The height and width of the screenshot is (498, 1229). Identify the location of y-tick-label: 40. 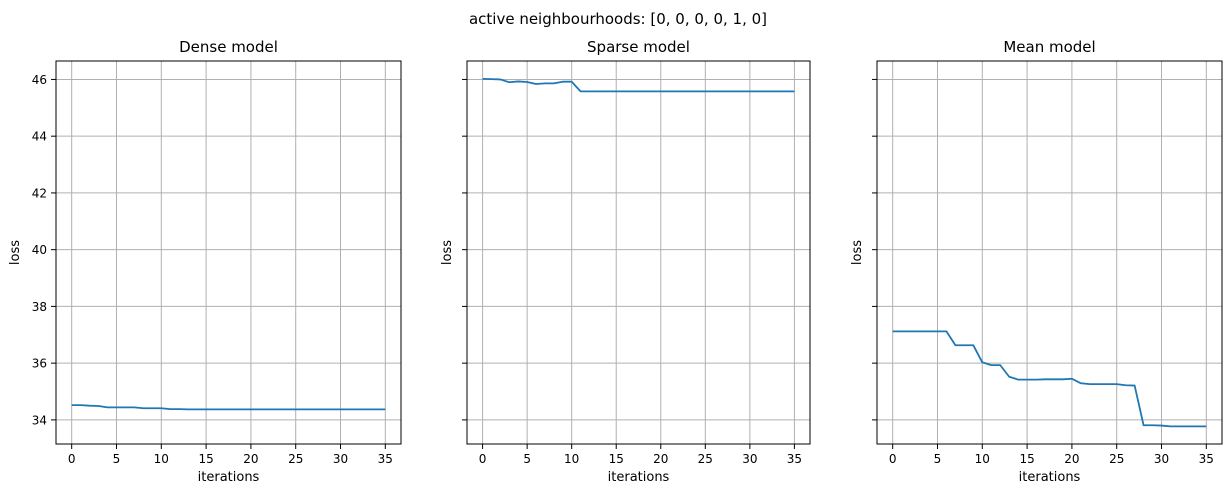
(39, 250).